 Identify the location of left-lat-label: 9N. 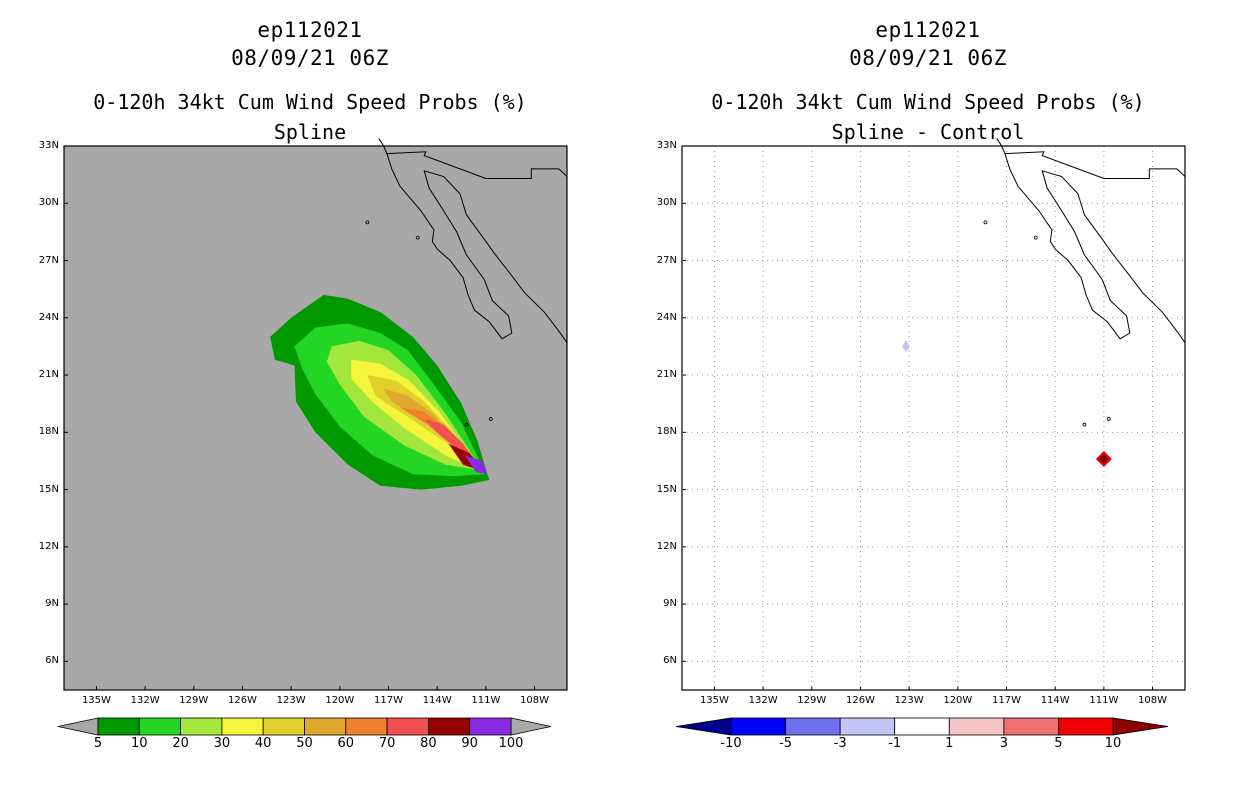
(52, 604).